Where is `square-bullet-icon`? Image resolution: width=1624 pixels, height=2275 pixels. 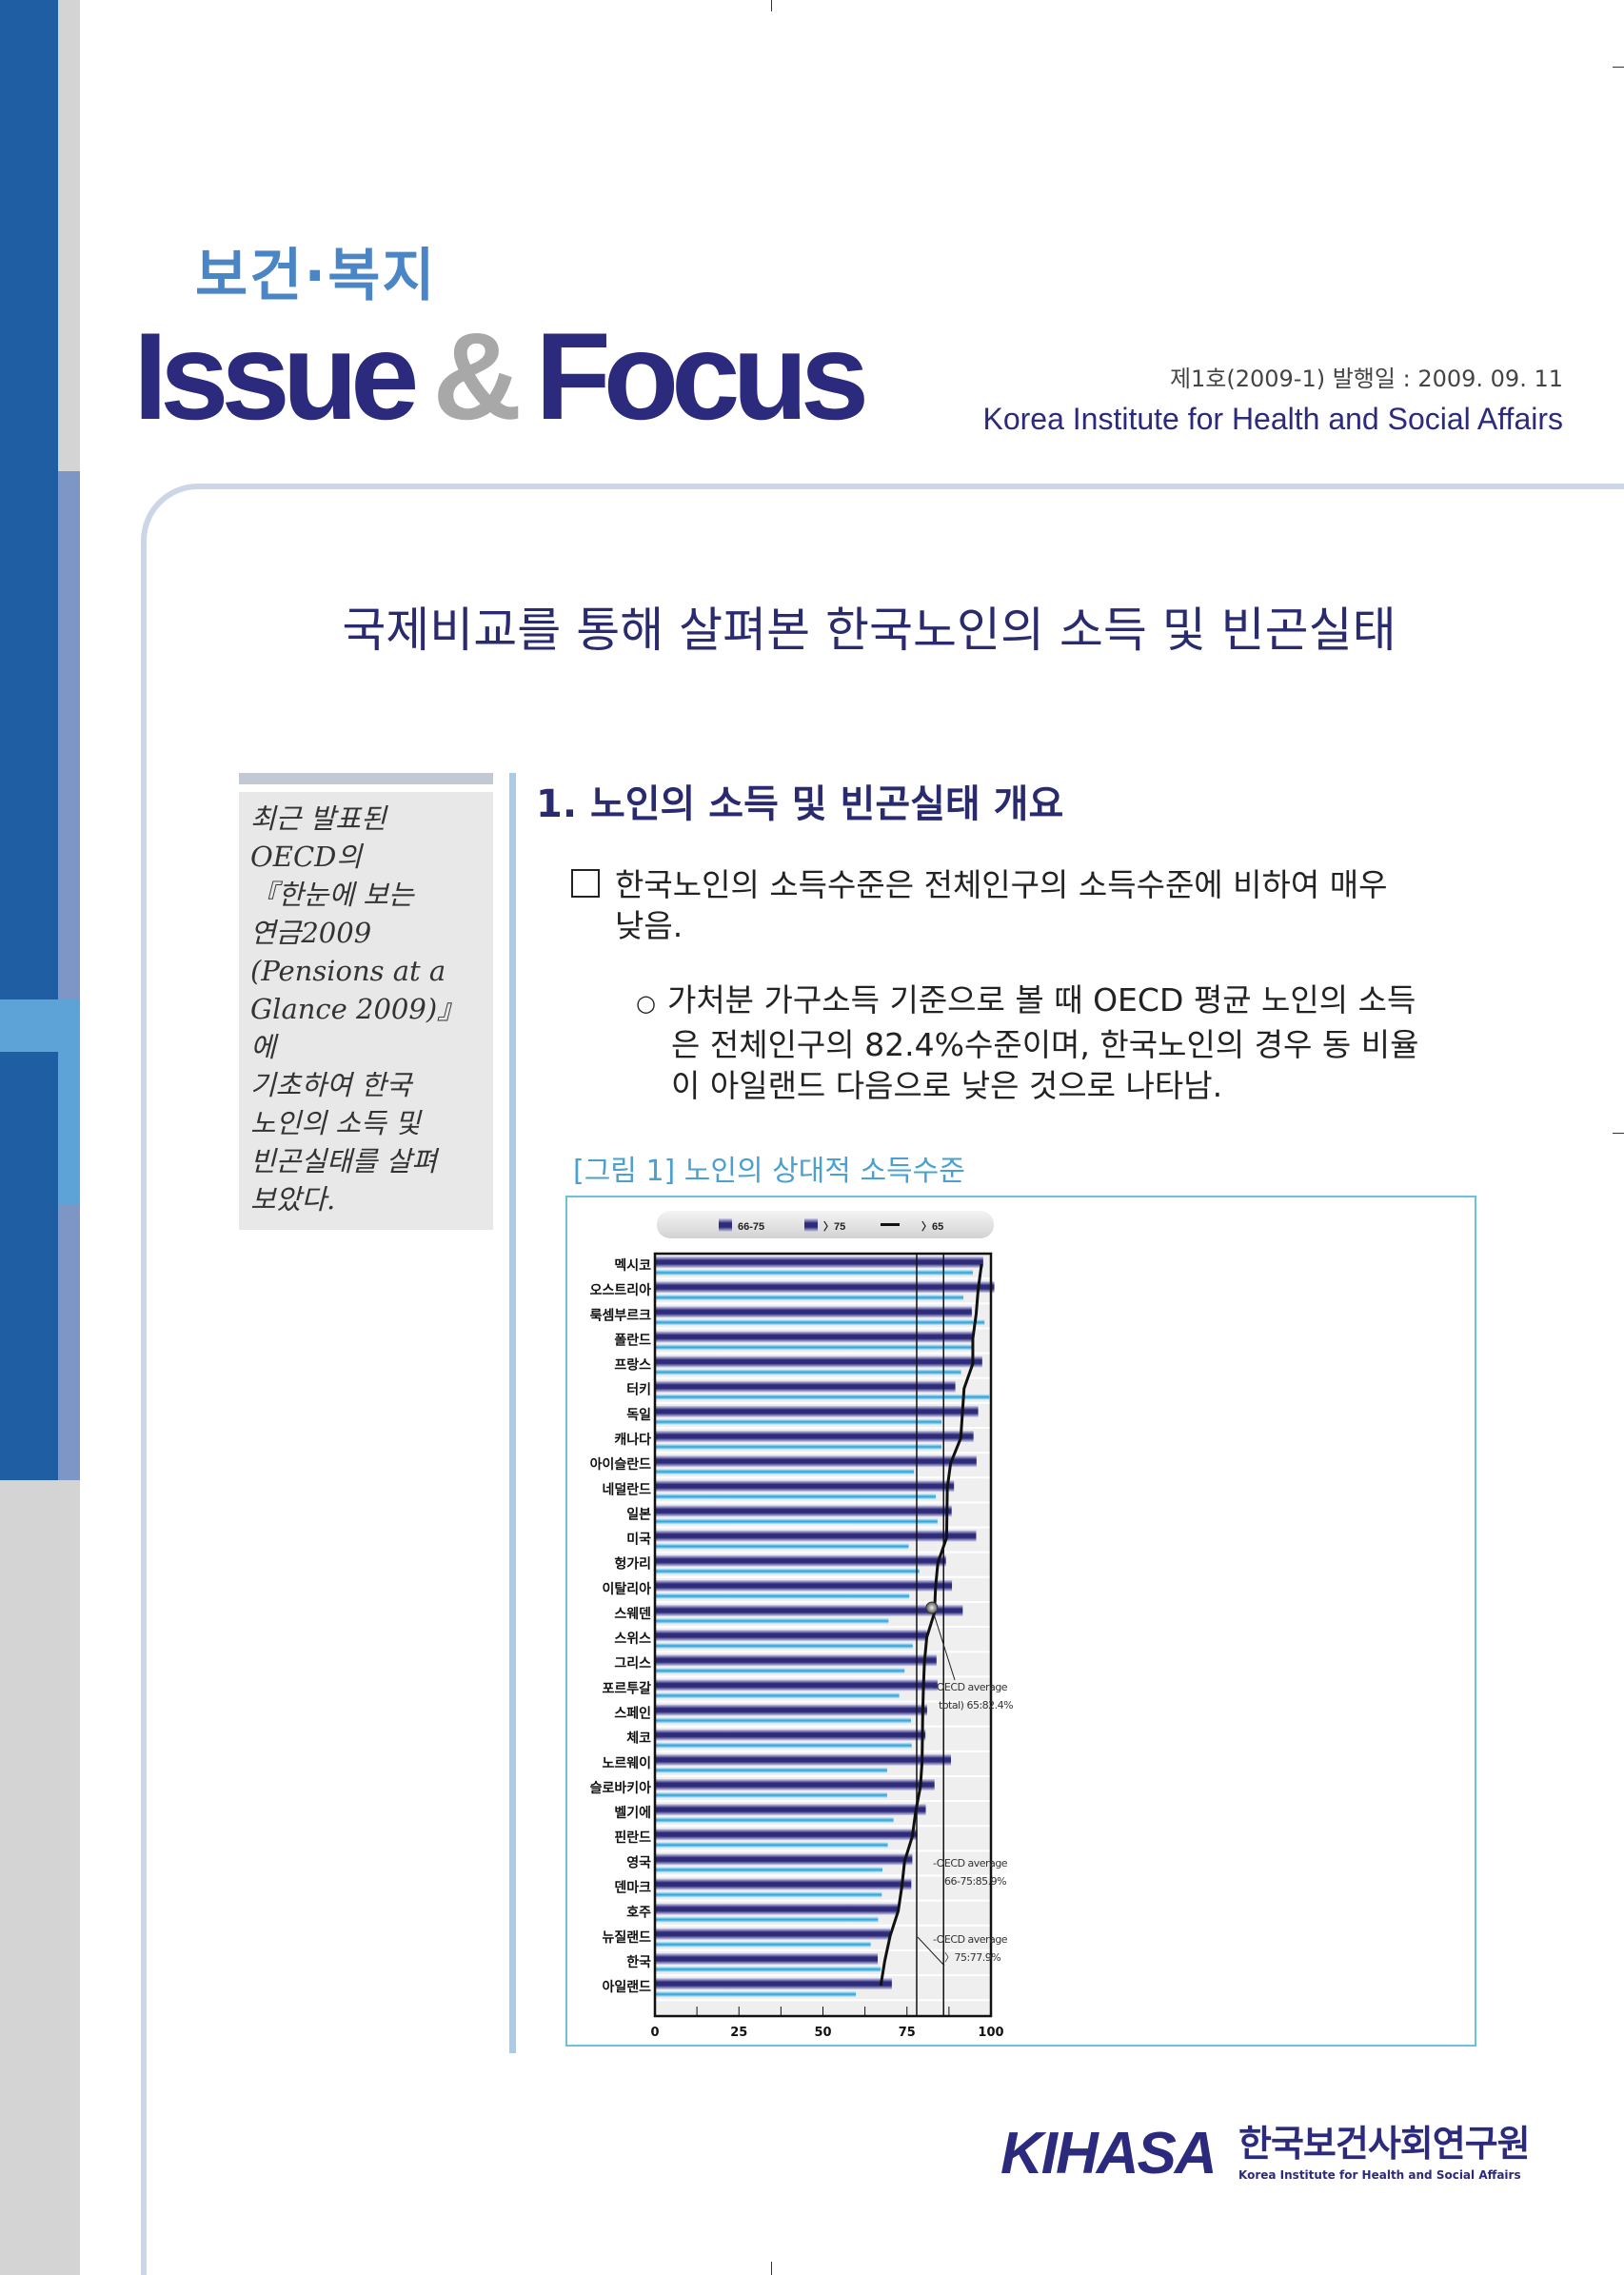
square-bullet-icon is located at coordinates (585, 883).